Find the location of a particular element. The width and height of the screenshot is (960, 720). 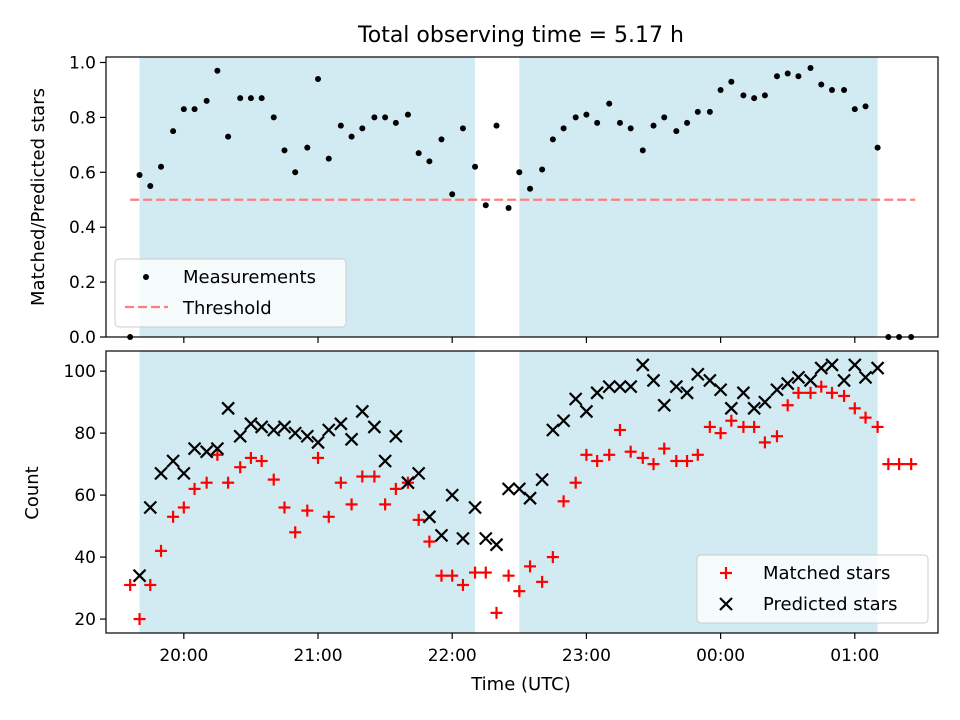

top-y-axis-label: Matched/Predicted stars is located at coordinates (38, 197).